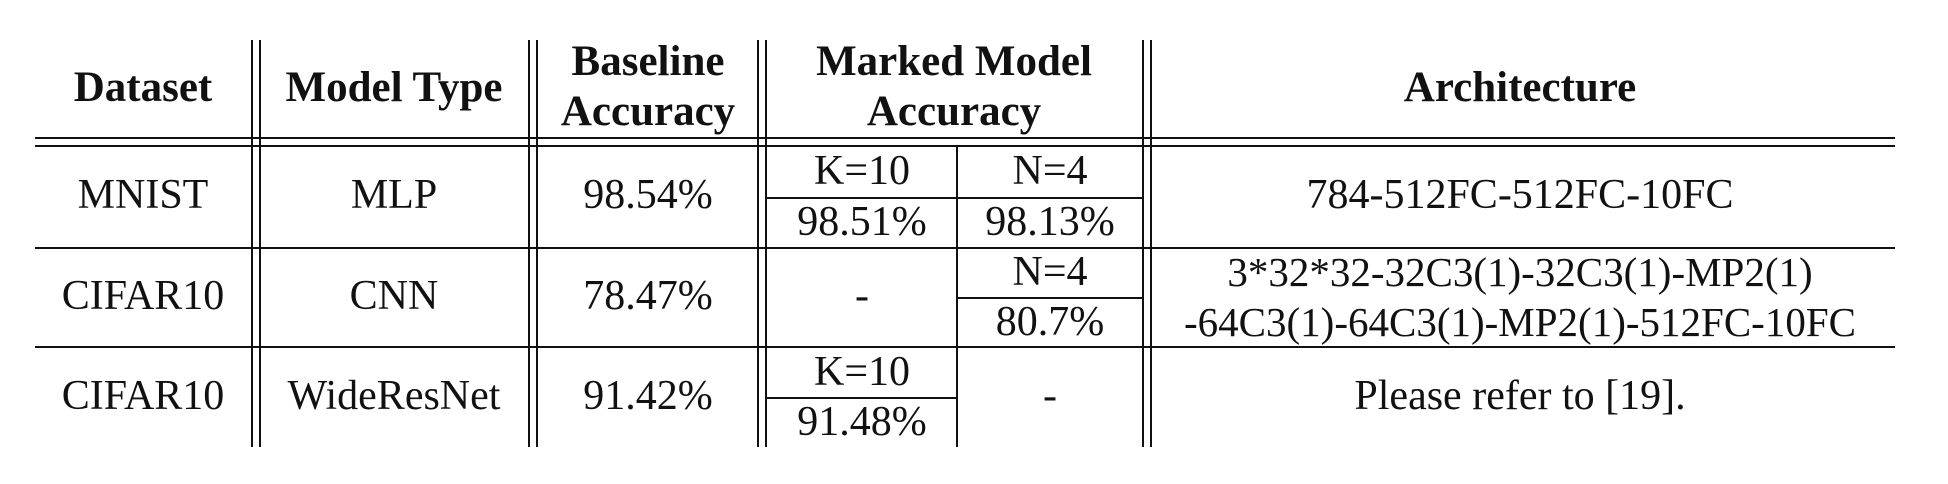 Image resolution: width=1948 pixels, height=484 pixels. I want to click on row2-k-dash: -, so click(862, 296).